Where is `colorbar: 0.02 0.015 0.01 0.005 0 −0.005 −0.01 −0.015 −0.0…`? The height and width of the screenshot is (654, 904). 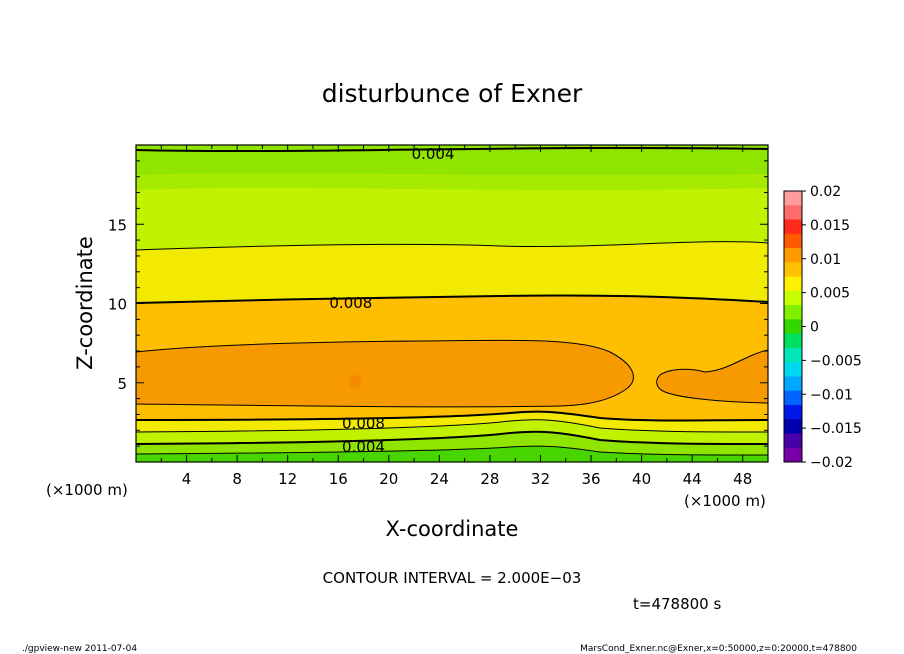 colorbar: 0.02 0.015 0.01 0.005 0 −0.005 −0.01 −0.015 −0.0… is located at coordinates (822, 327).